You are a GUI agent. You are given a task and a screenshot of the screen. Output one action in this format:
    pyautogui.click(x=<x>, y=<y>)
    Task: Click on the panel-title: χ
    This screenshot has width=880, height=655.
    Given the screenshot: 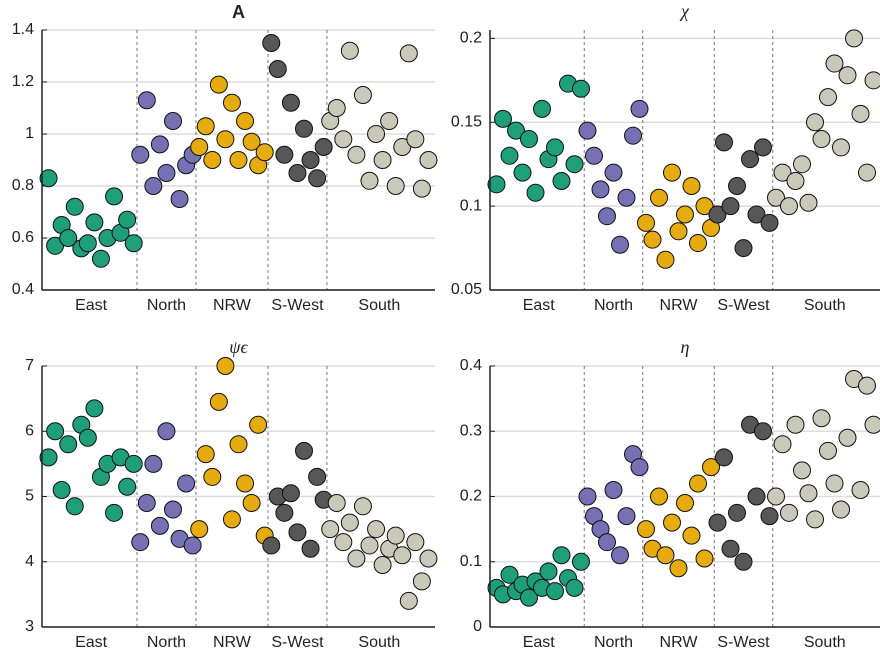 What is the action you would take?
    pyautogui.click(x=684, y=11)
    